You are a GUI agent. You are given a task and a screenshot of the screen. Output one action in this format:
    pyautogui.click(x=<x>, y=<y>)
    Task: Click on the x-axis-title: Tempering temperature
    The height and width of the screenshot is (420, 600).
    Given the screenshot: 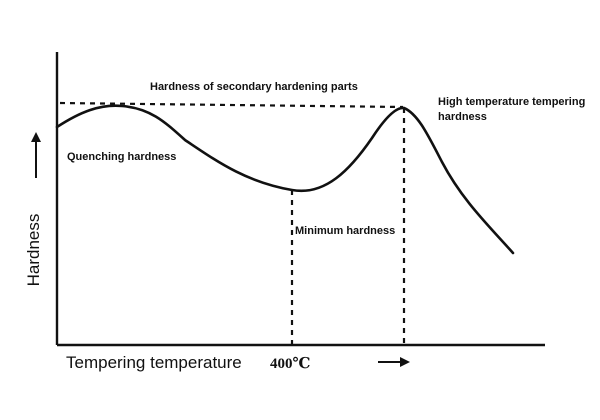 What is the action you would take?
    pyautogui.click(x=154, y=362)
    